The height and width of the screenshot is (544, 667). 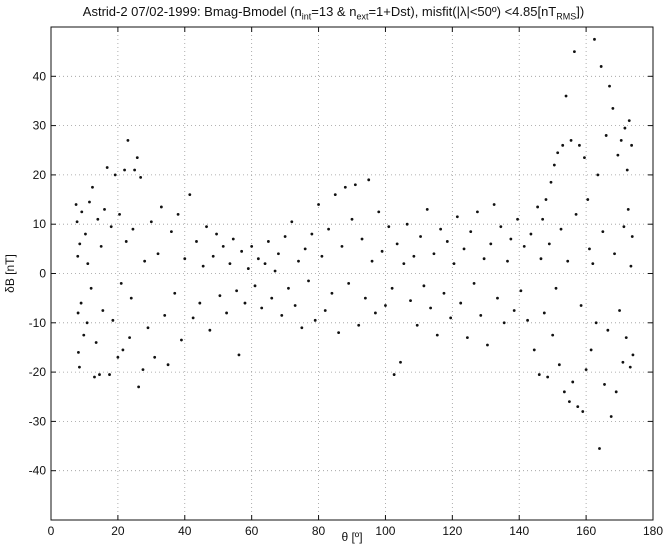 I want to click on x-tick-label: 40, so click(x=185, y=531).